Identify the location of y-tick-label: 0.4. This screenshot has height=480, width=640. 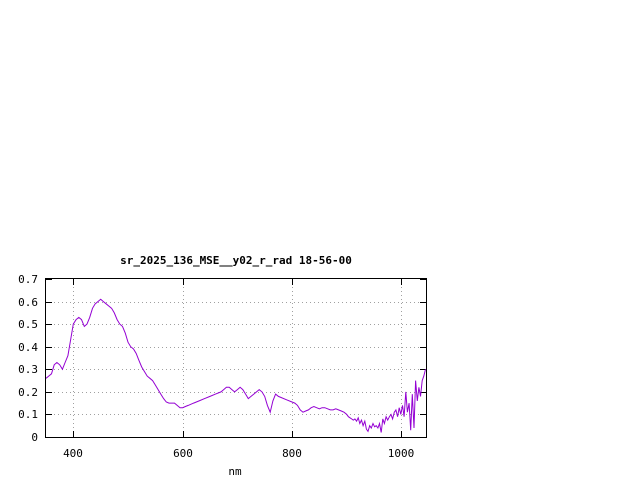
(28, 347).